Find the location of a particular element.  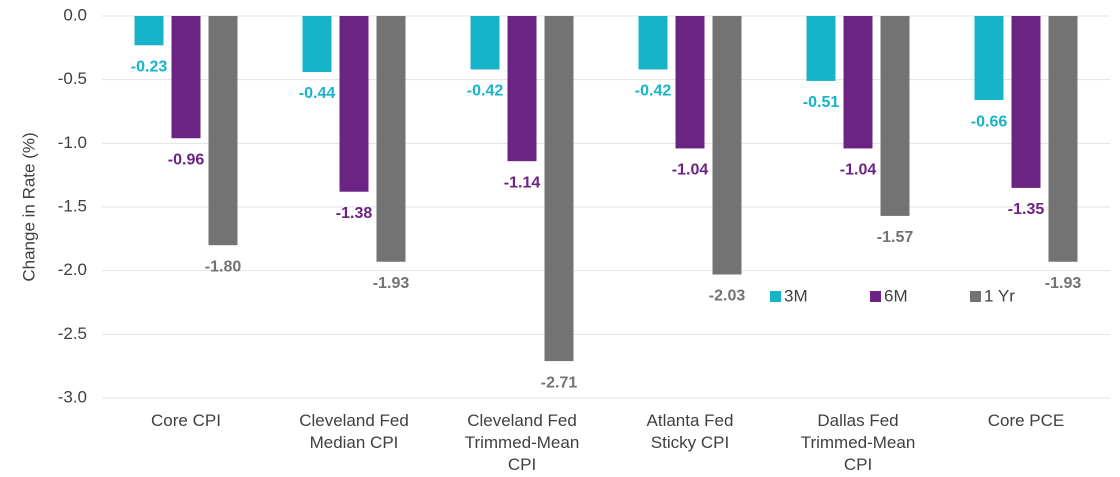

data-label: -1.57 is located at coordinates (895, 237).